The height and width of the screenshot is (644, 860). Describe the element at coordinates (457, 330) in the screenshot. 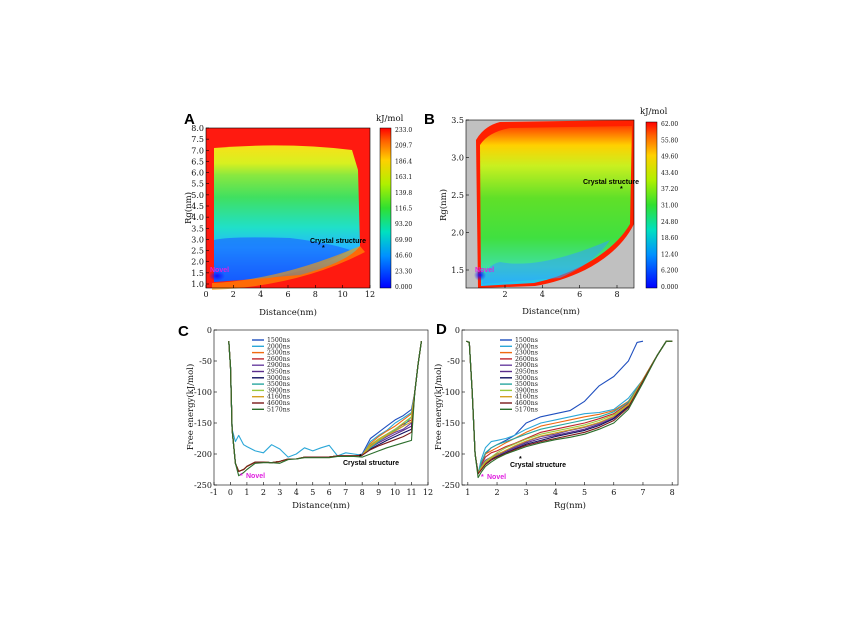

I see `panel-d-ytick-label: 0` at that location.